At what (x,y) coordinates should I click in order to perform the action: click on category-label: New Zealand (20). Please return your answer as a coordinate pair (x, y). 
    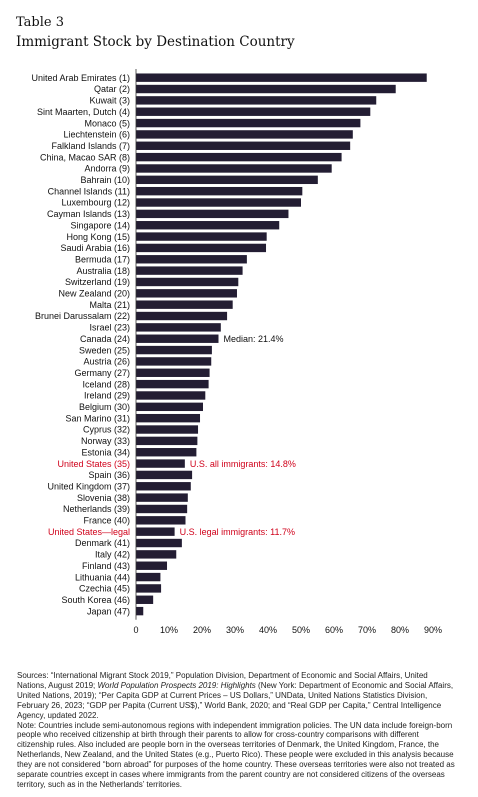
    Looking at the image, I should click on (94, 294).